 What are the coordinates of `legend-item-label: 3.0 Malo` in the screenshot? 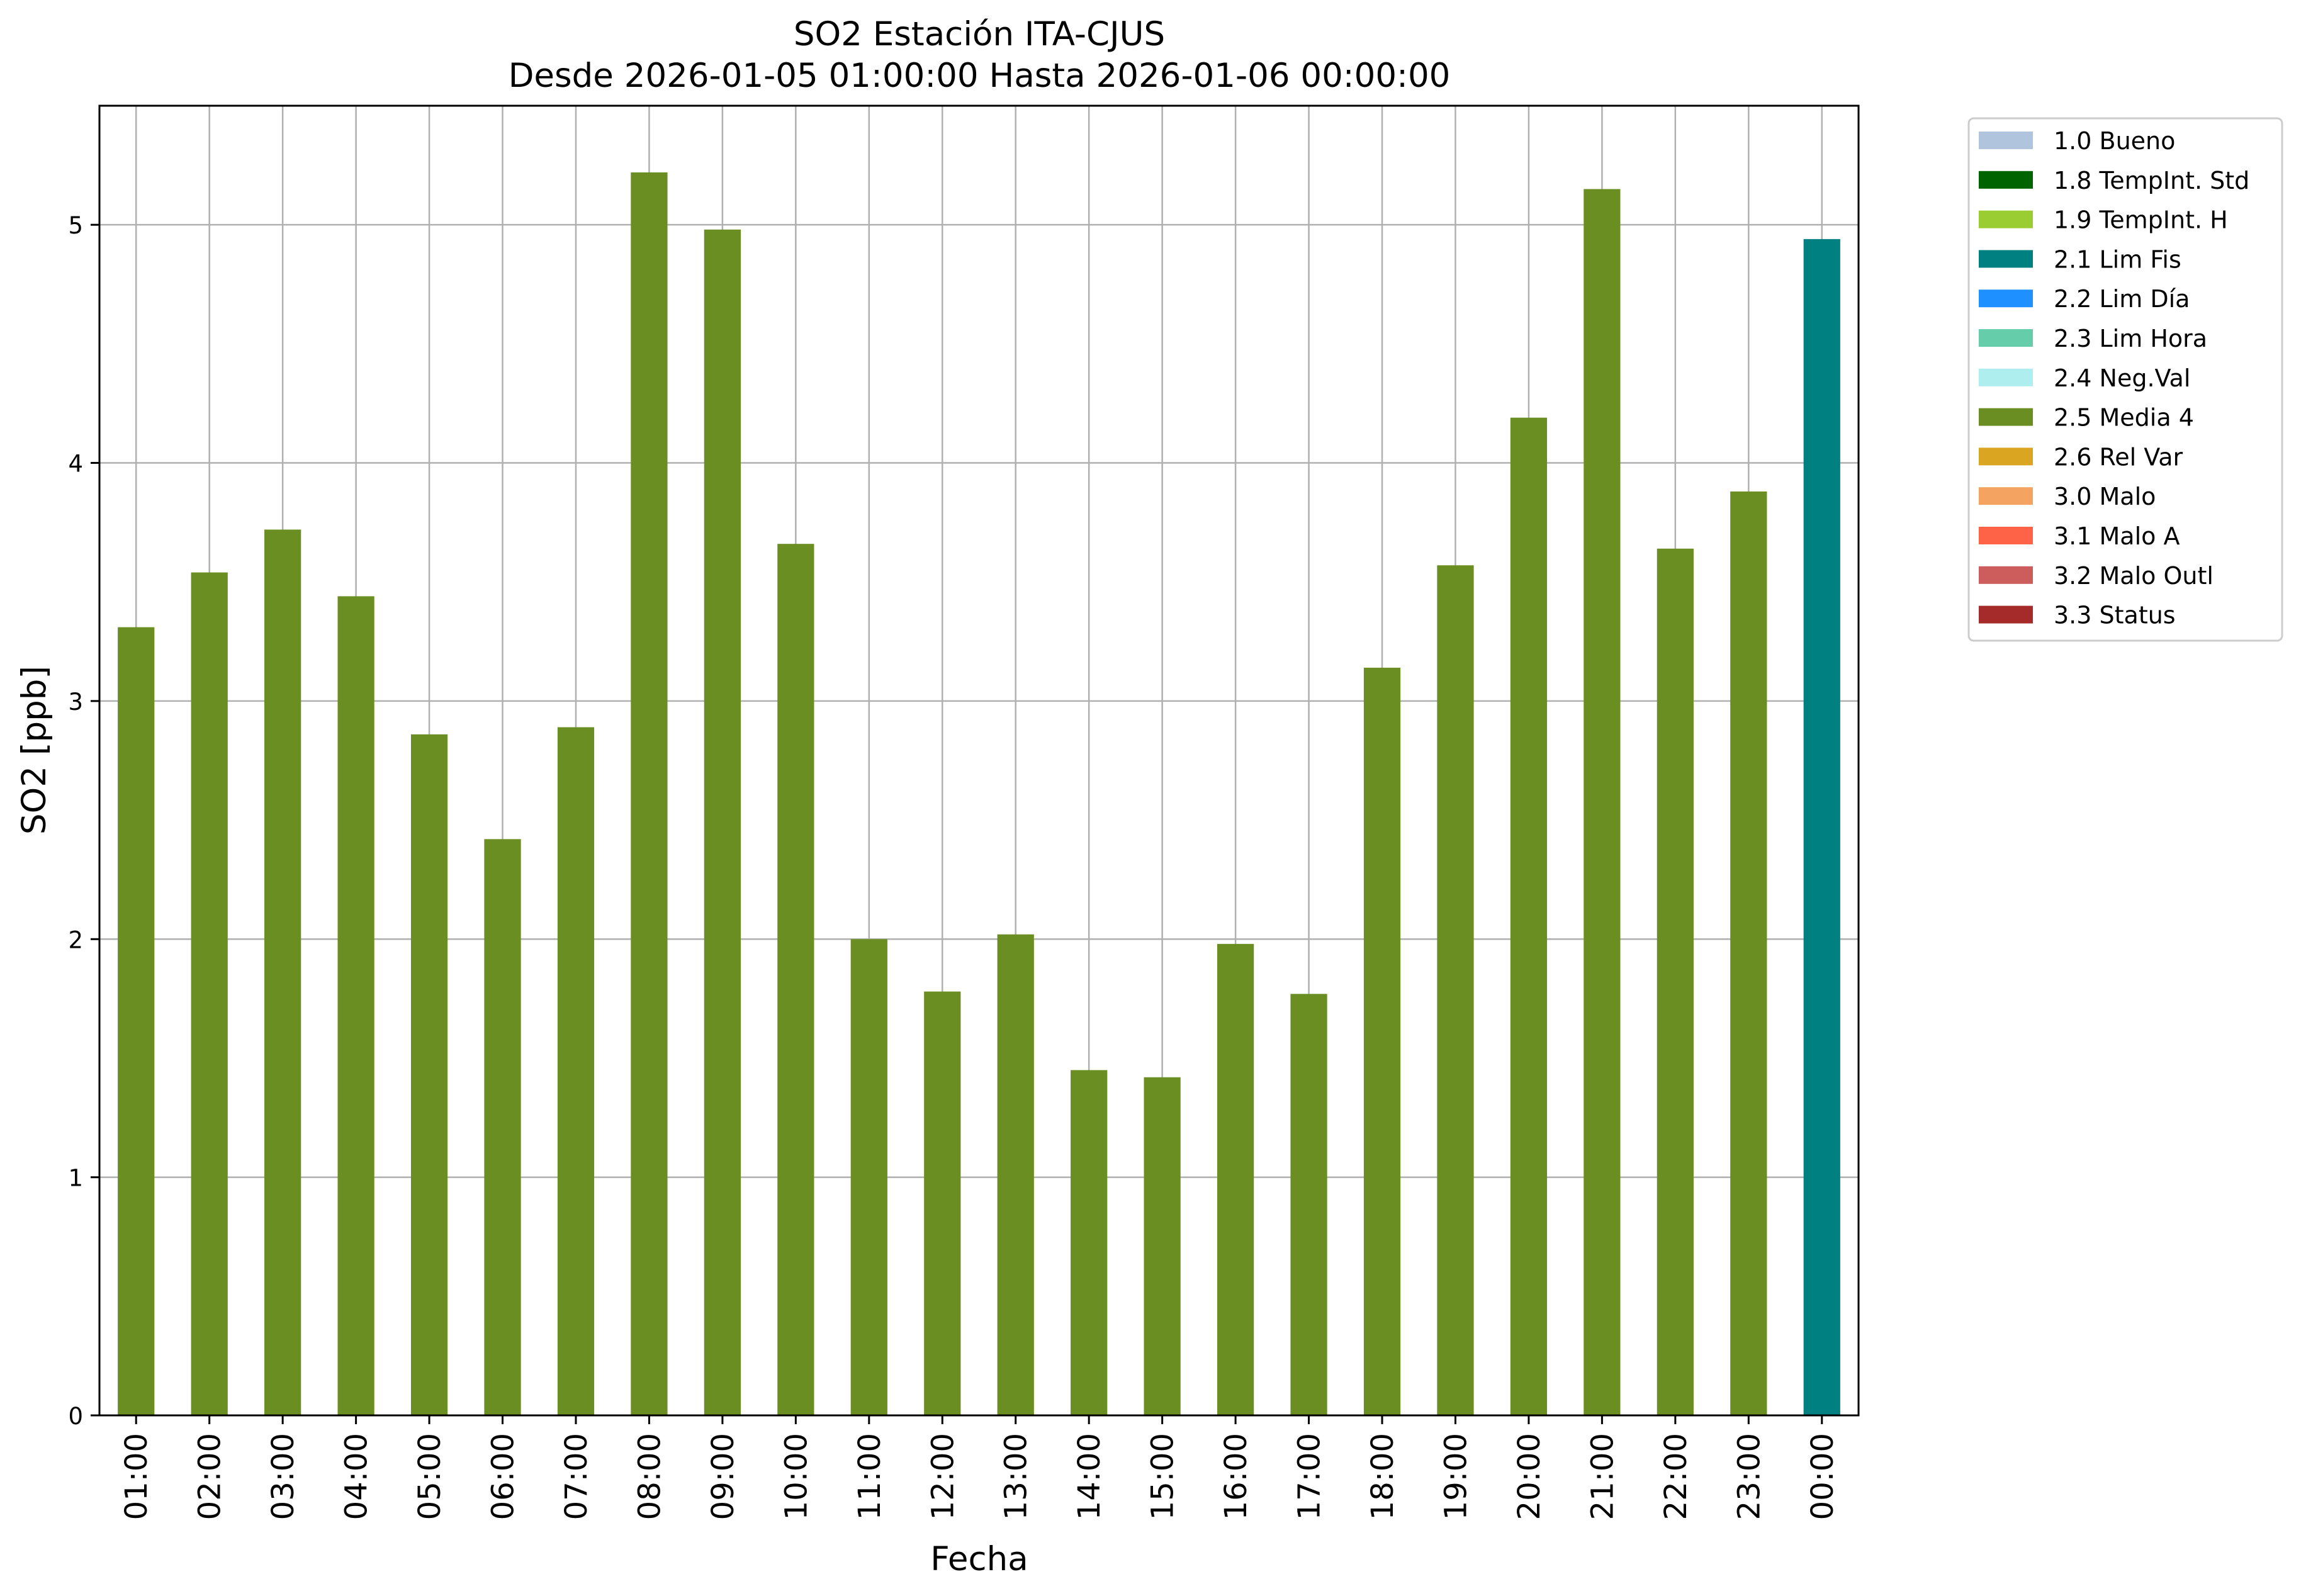 It's located at (2105, 496).